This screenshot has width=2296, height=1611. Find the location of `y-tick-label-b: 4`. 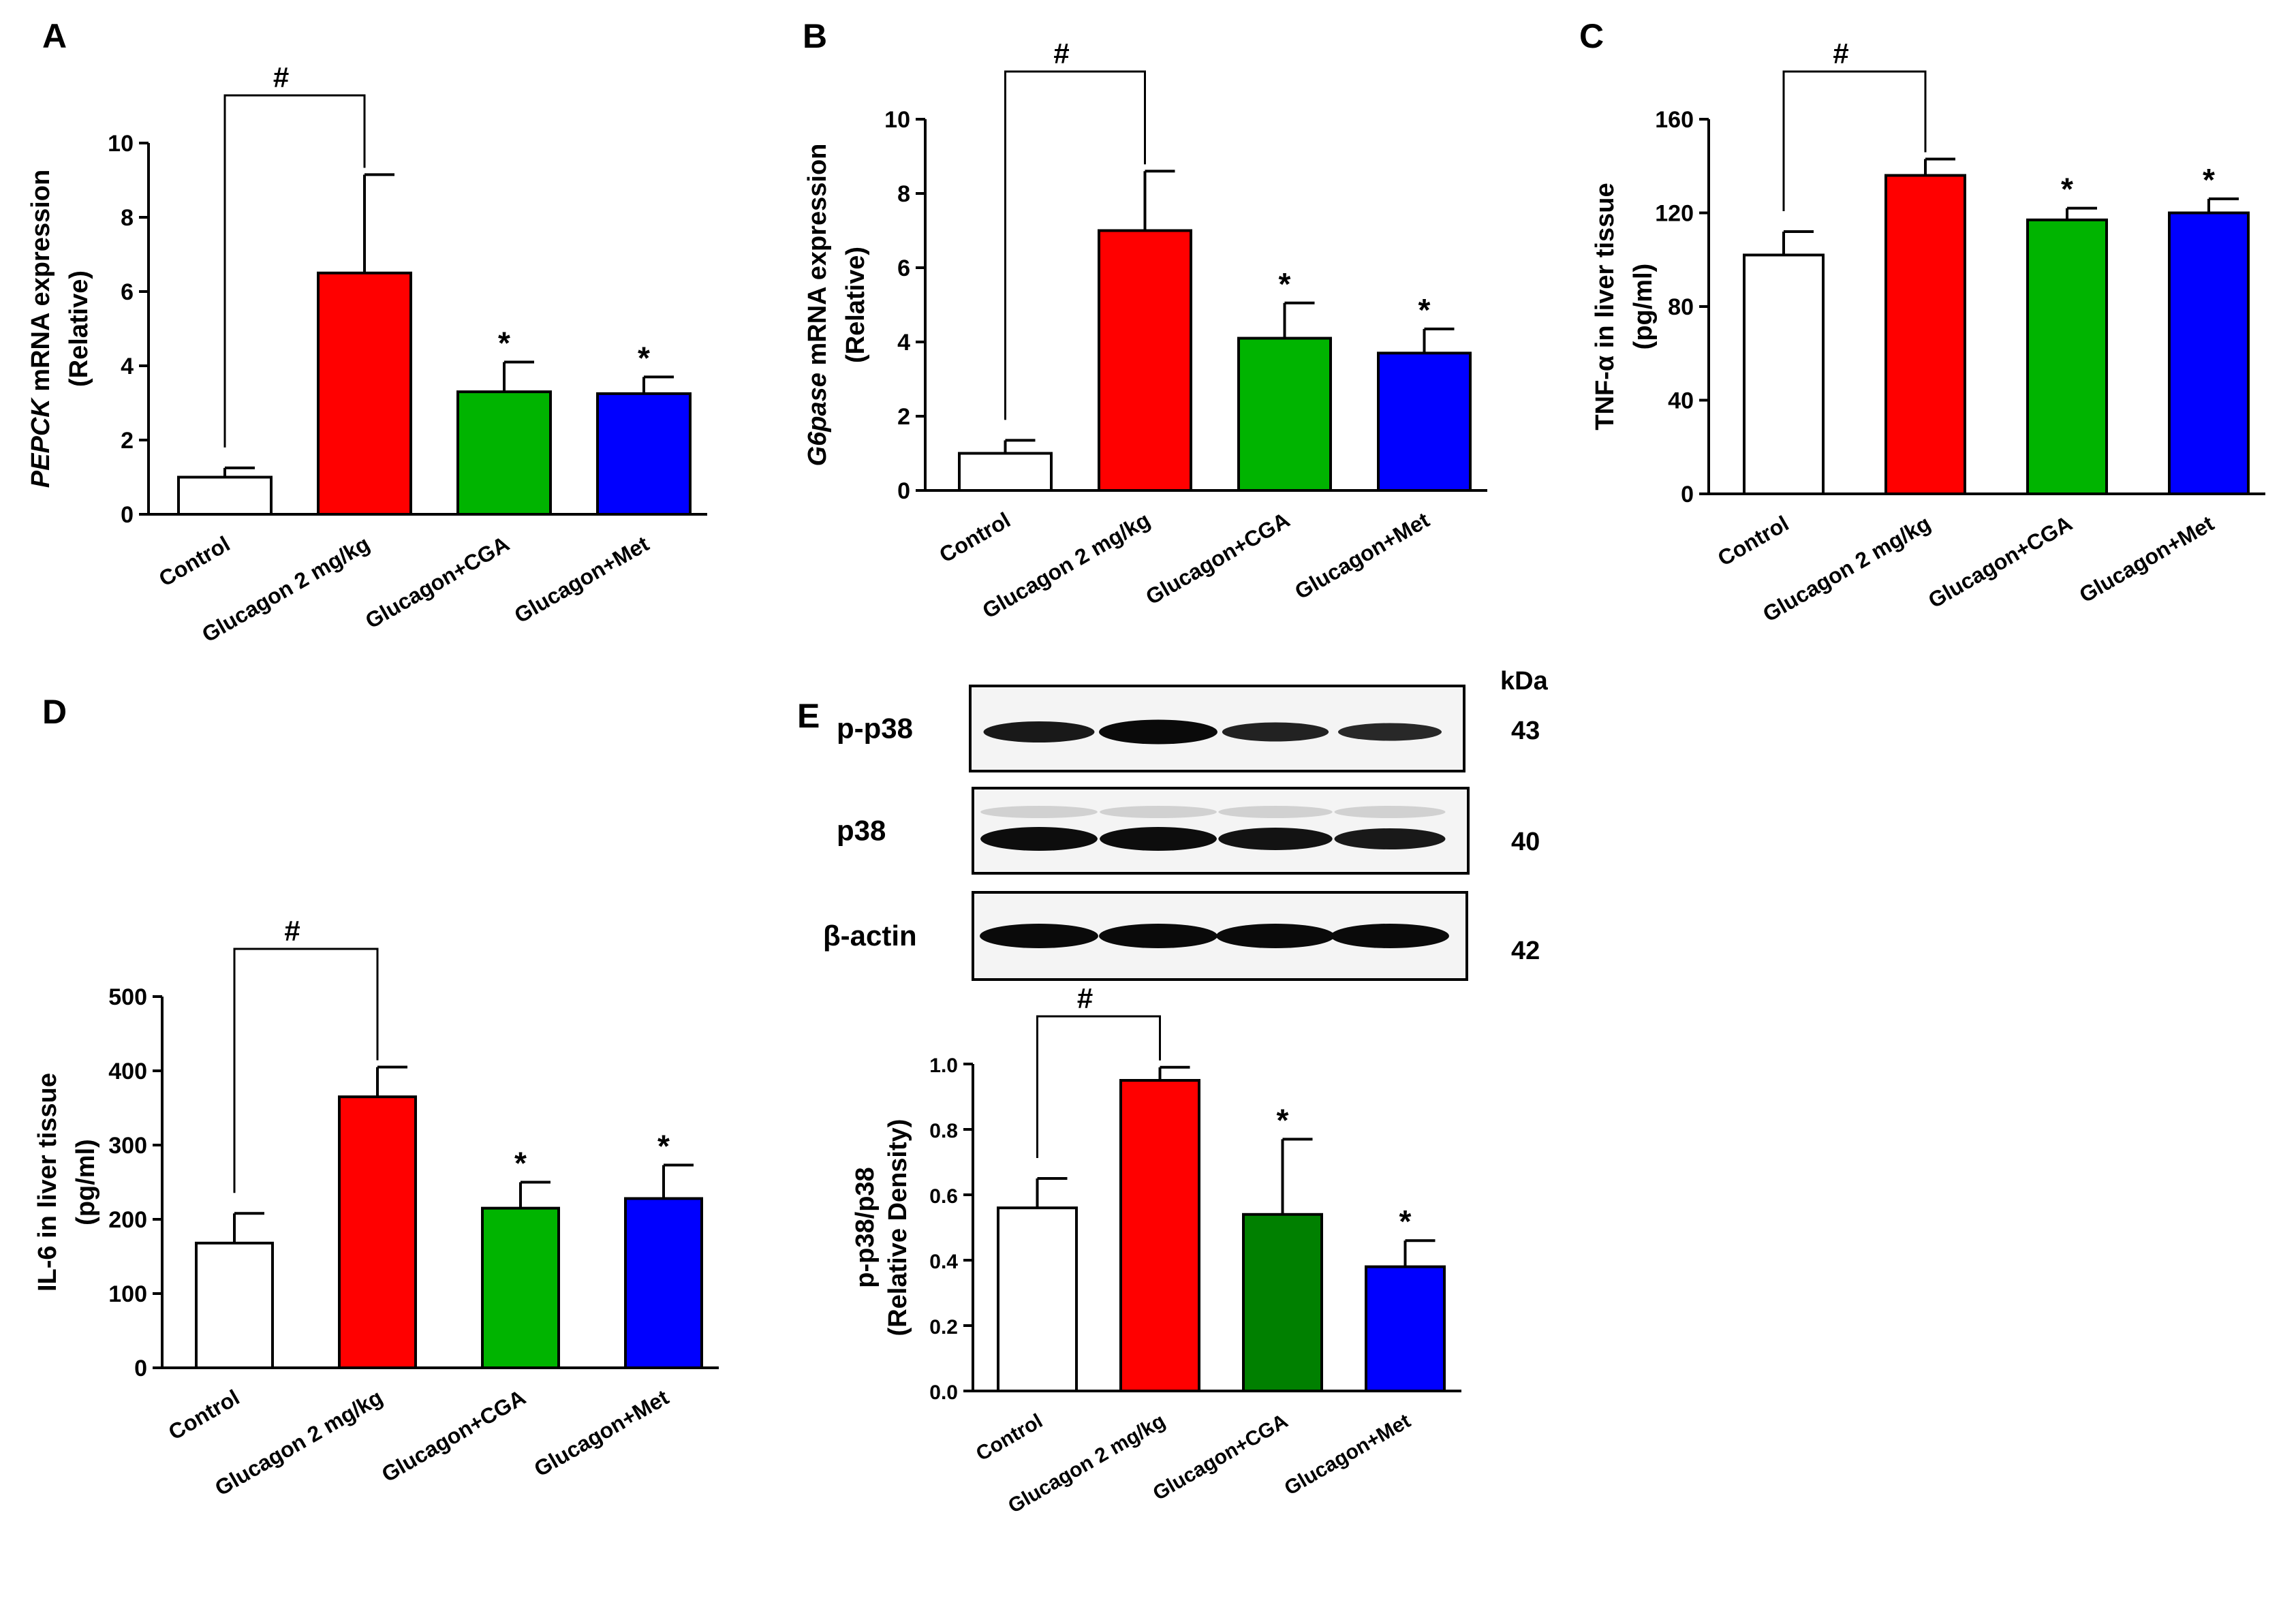

y-tick-label-b: 4 is located at coordinates (904, 343).